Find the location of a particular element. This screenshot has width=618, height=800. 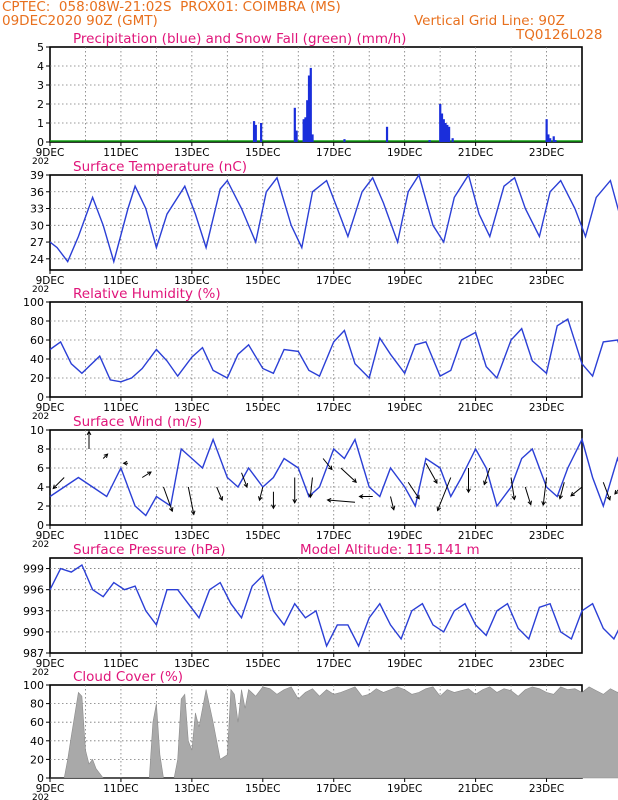

temp-ytick-label: 30 is located at coordinates (37, 225).